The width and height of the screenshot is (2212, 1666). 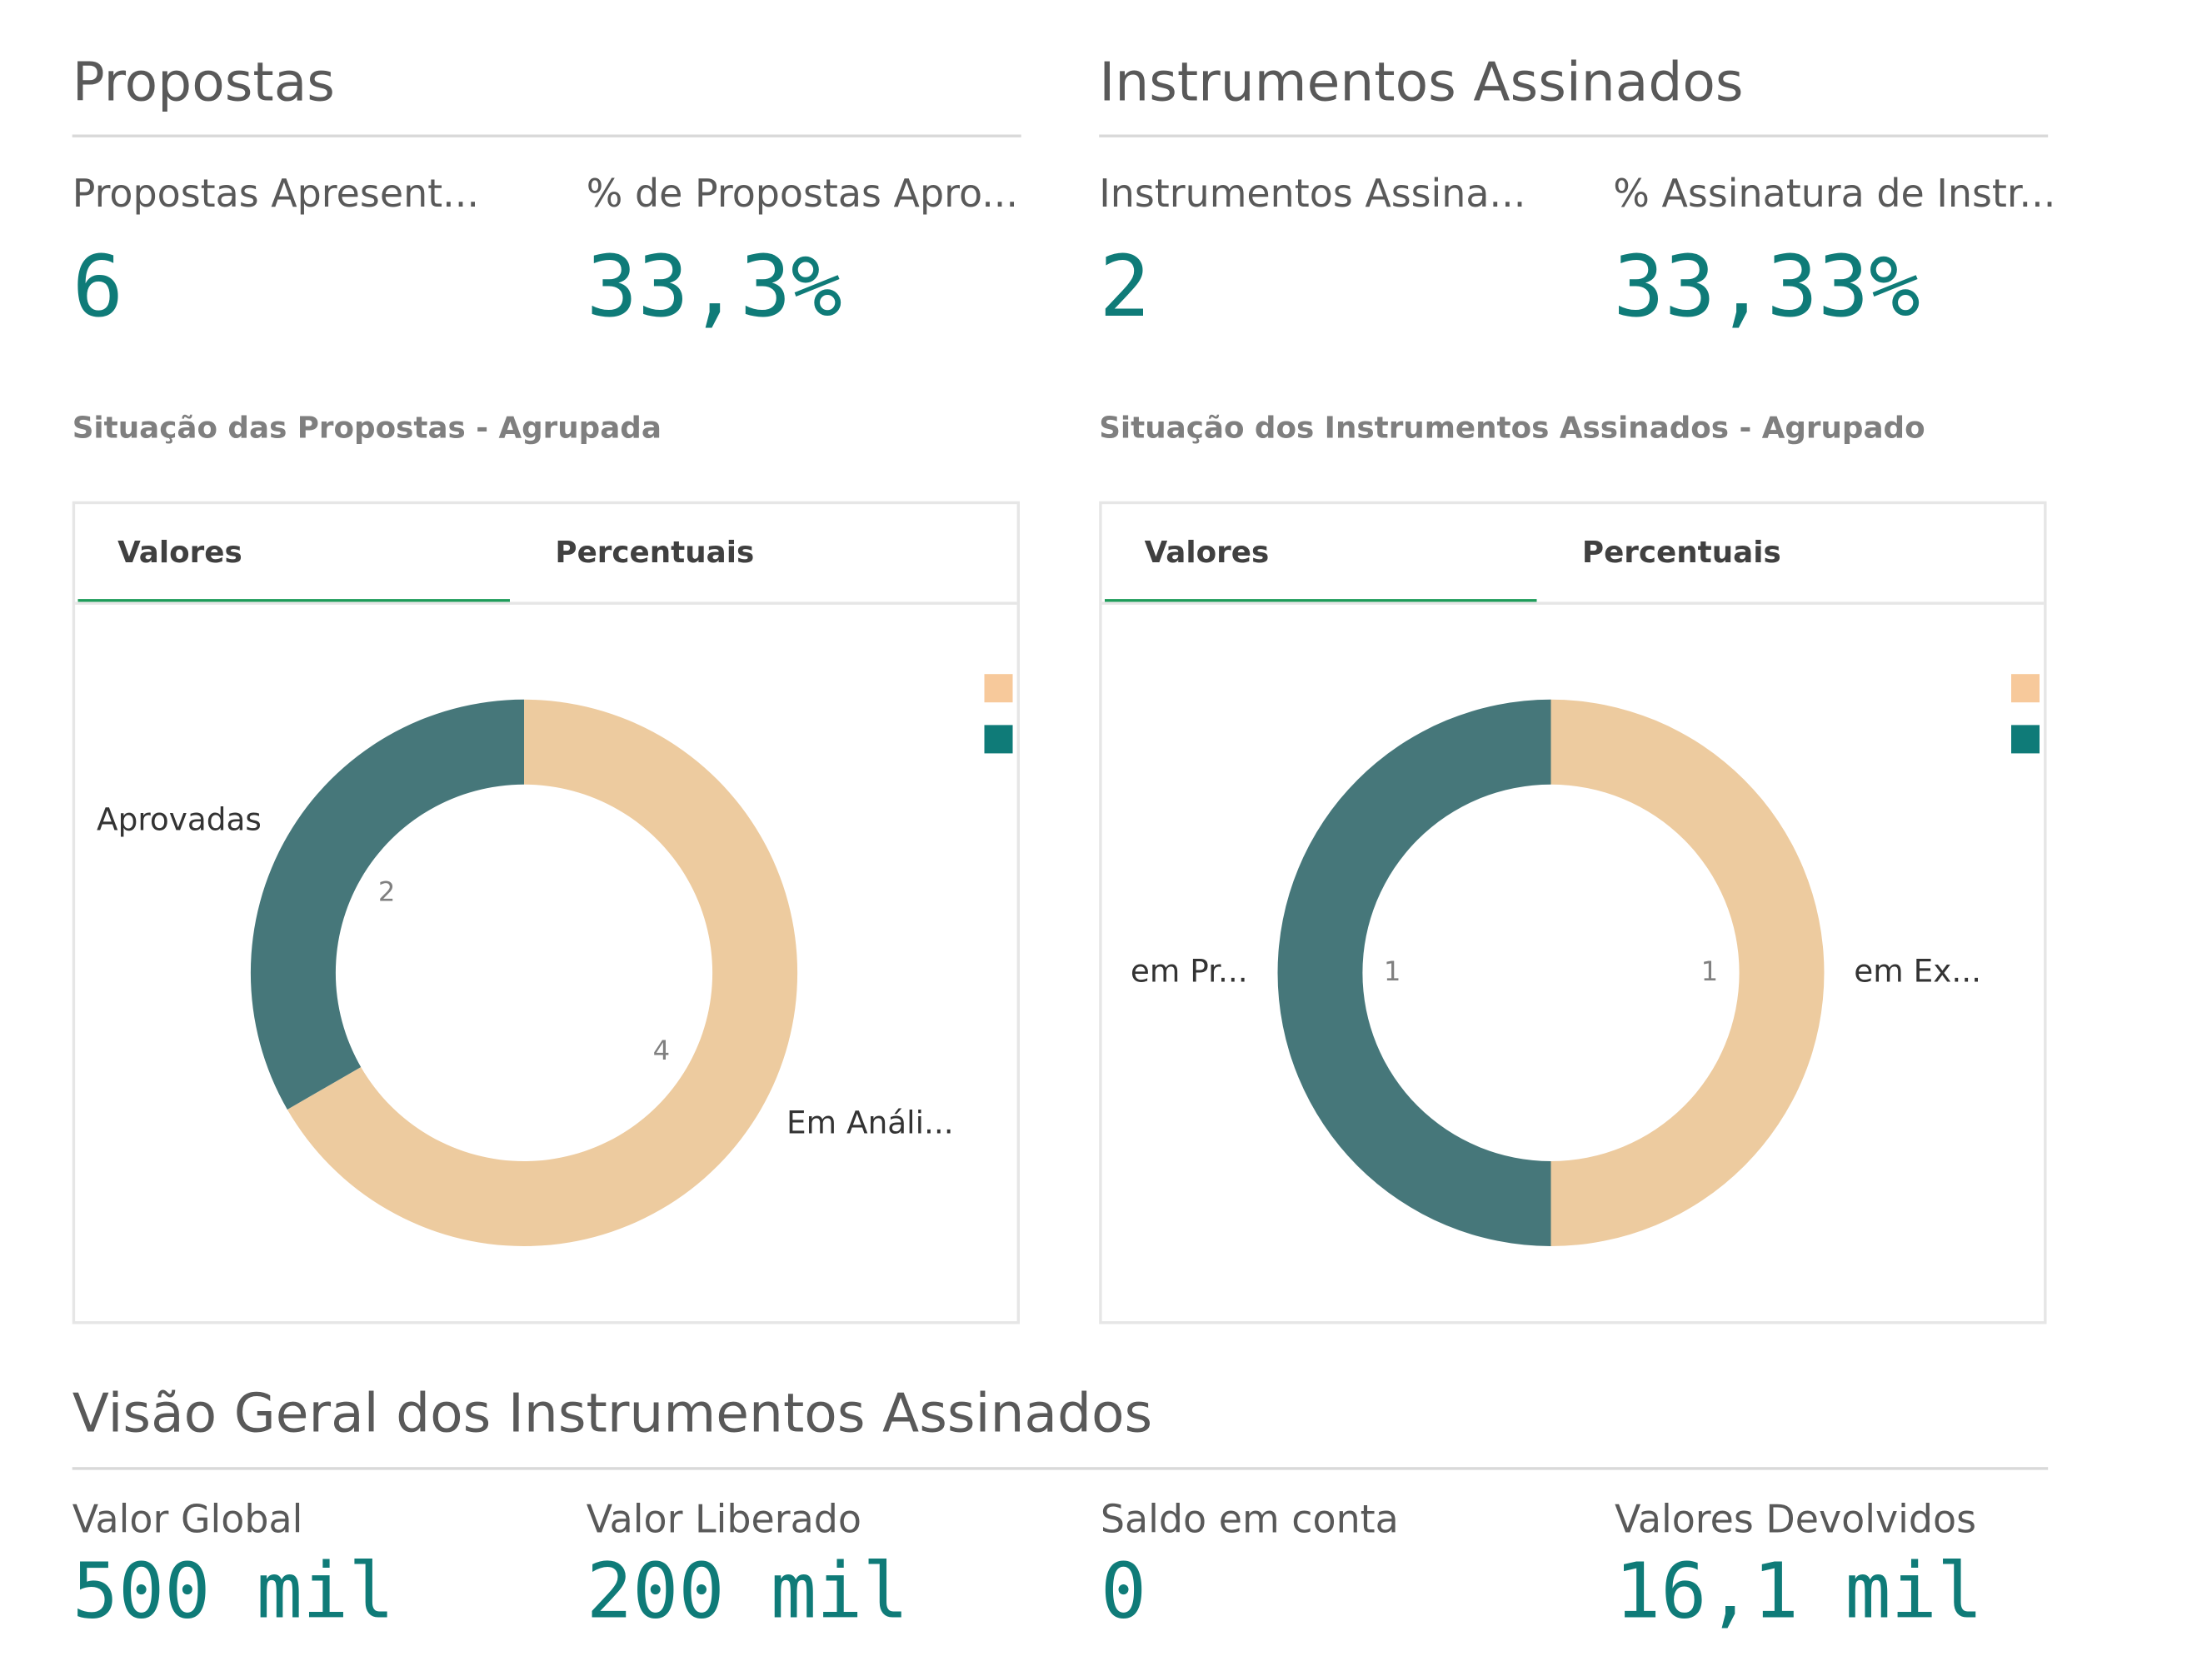 I want to click on kpi-value: 200 mil, so click(x=748, y=1591).